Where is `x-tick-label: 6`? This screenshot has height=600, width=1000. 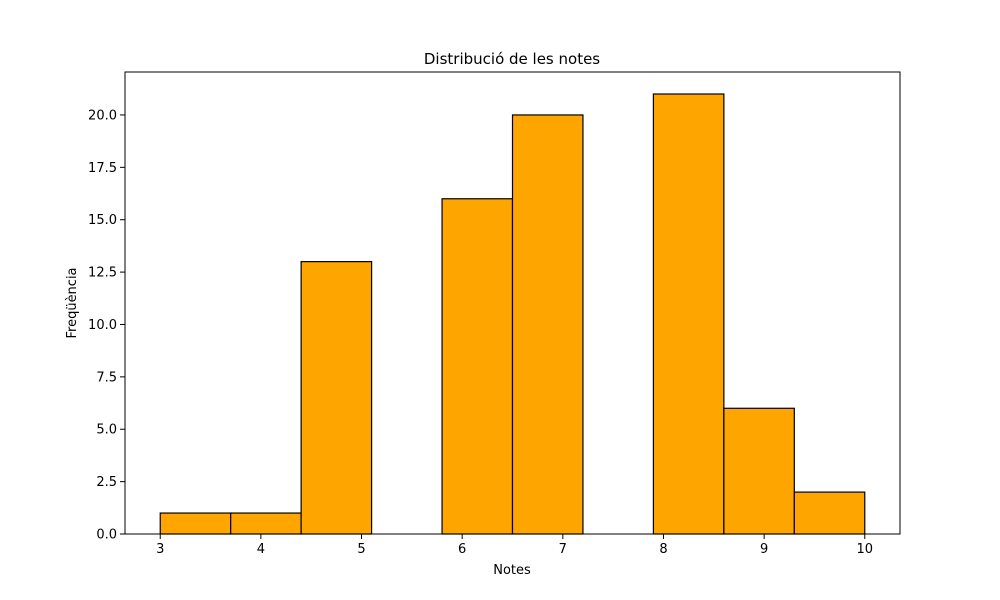
x-tick-label: 6 is located at coordinates (462, 549).